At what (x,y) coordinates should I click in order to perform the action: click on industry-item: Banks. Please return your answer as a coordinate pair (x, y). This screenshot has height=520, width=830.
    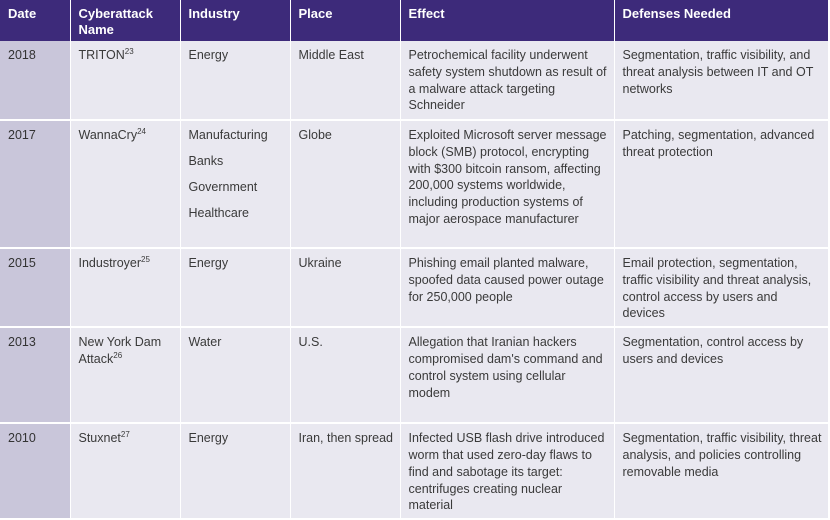
    Looking at the image, I should click on (206, 161).